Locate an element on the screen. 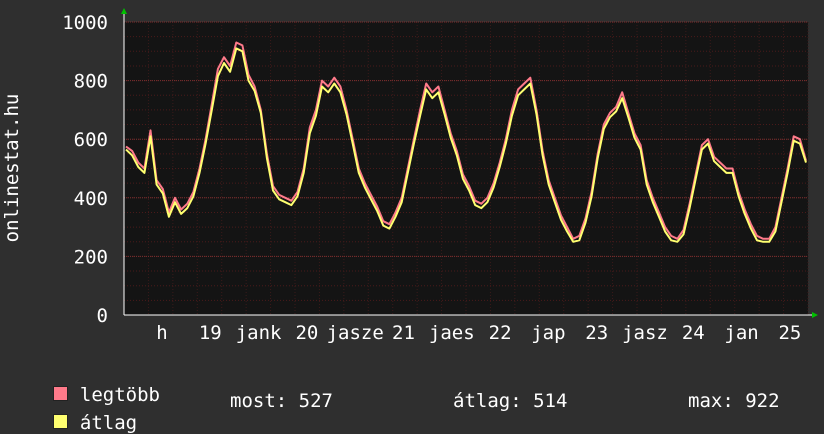  legend-swatch-atlag is located at coordinates (60, 421).